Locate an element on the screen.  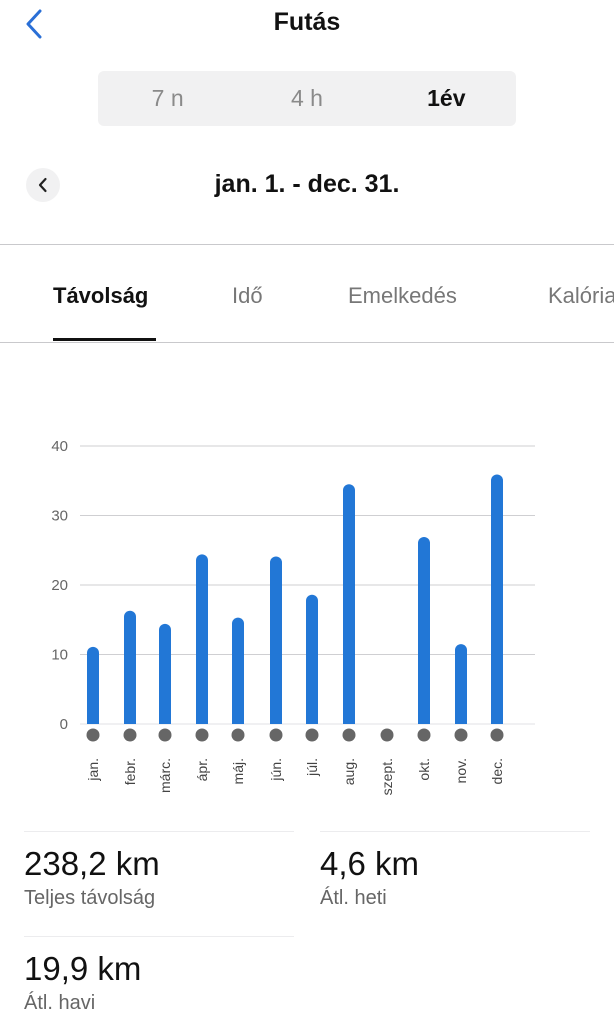
previous-period-button is located at coordinates (43, 185).